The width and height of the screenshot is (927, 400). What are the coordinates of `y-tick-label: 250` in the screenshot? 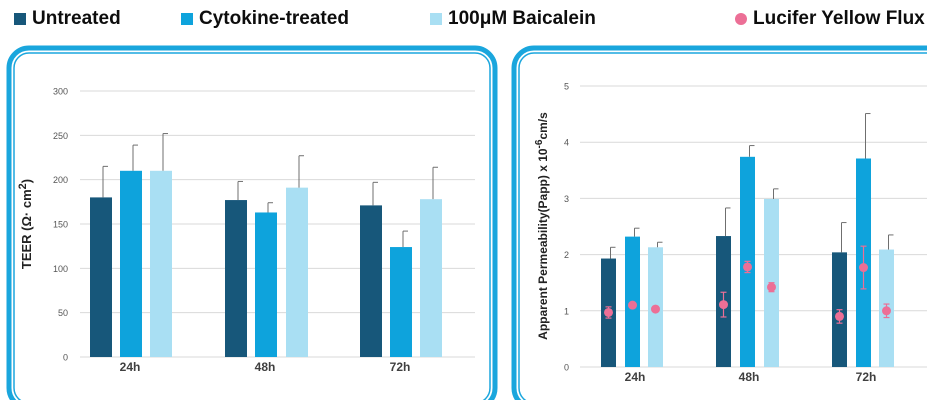 It's located at (60, 136).